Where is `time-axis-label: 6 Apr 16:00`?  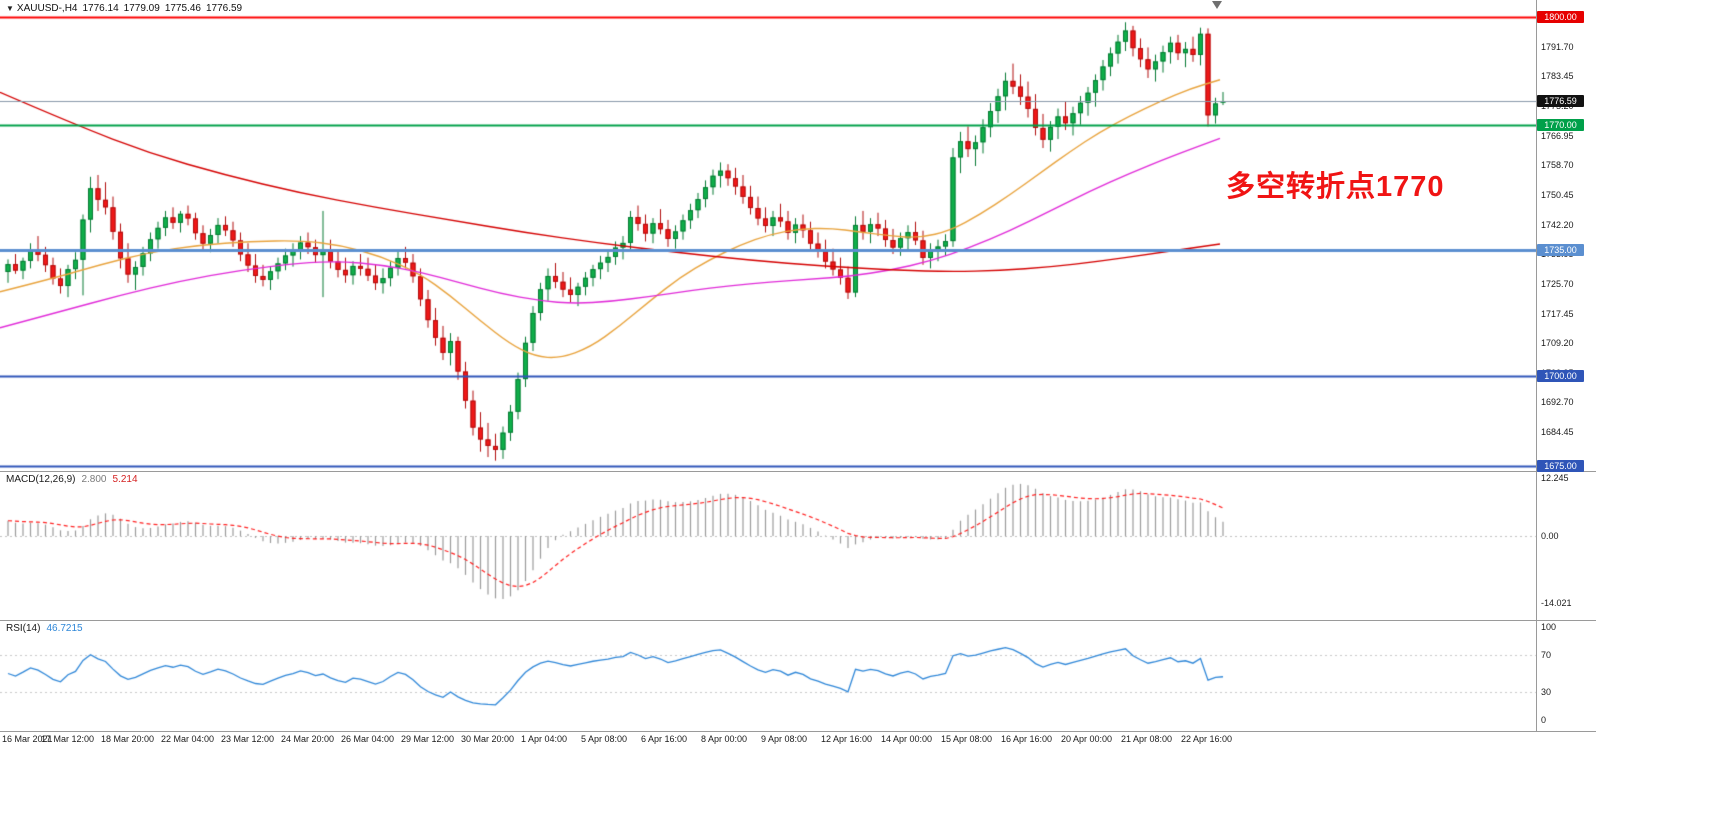
time-axis-label: 6 Apr 16:00 is located at coordinates (664, 739).